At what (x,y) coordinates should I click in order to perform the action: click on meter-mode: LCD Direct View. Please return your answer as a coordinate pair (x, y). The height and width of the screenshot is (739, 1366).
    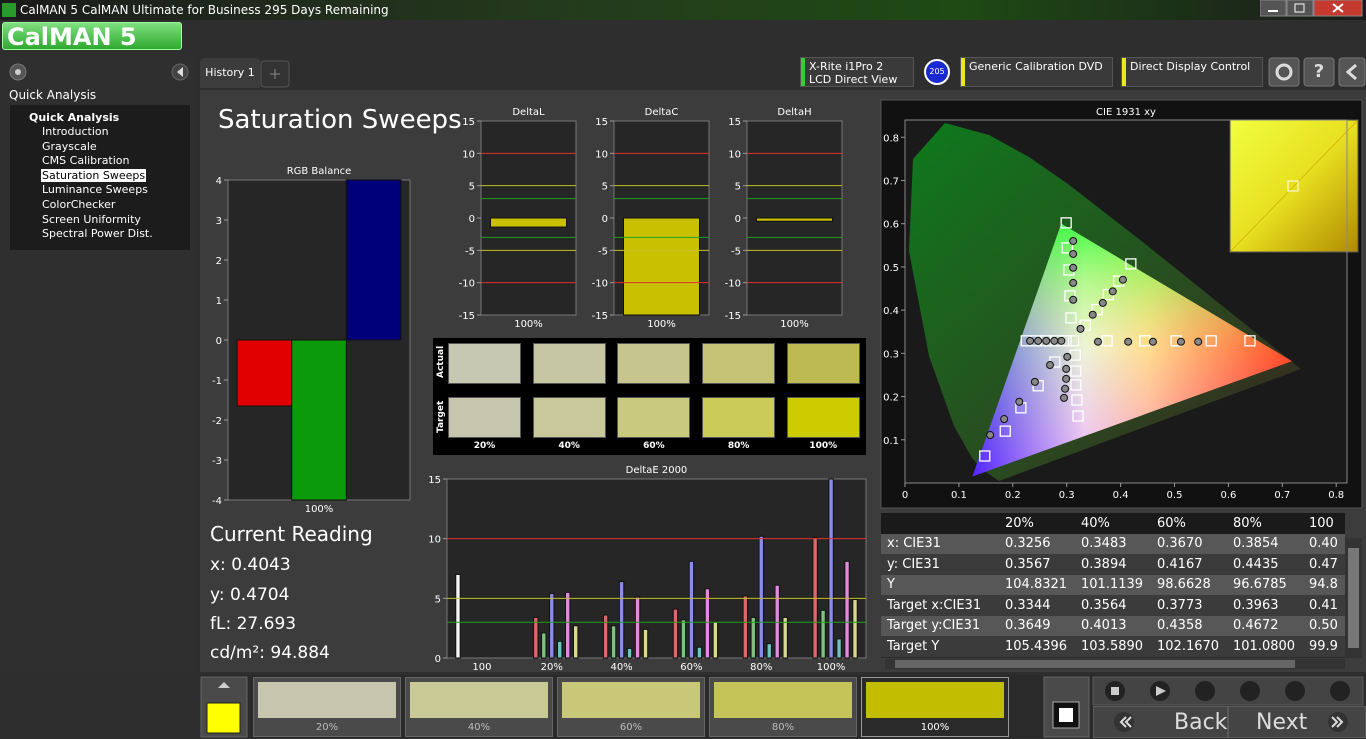
    Looking at the image, I should click on (853, 79).